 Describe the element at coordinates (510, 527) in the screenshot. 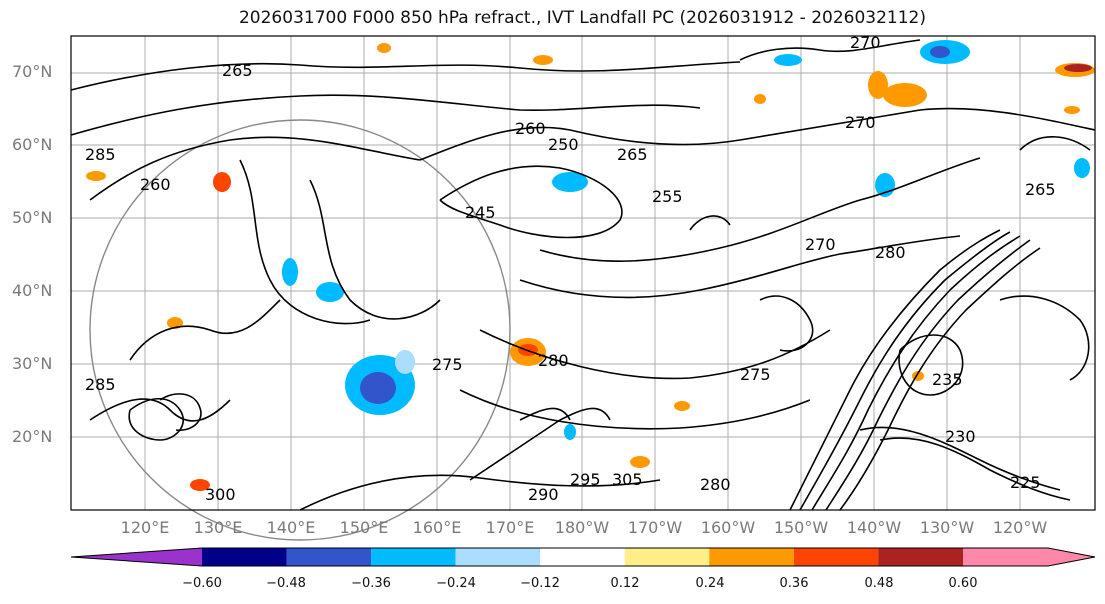

I see `lon-label: 170°E` at that location.